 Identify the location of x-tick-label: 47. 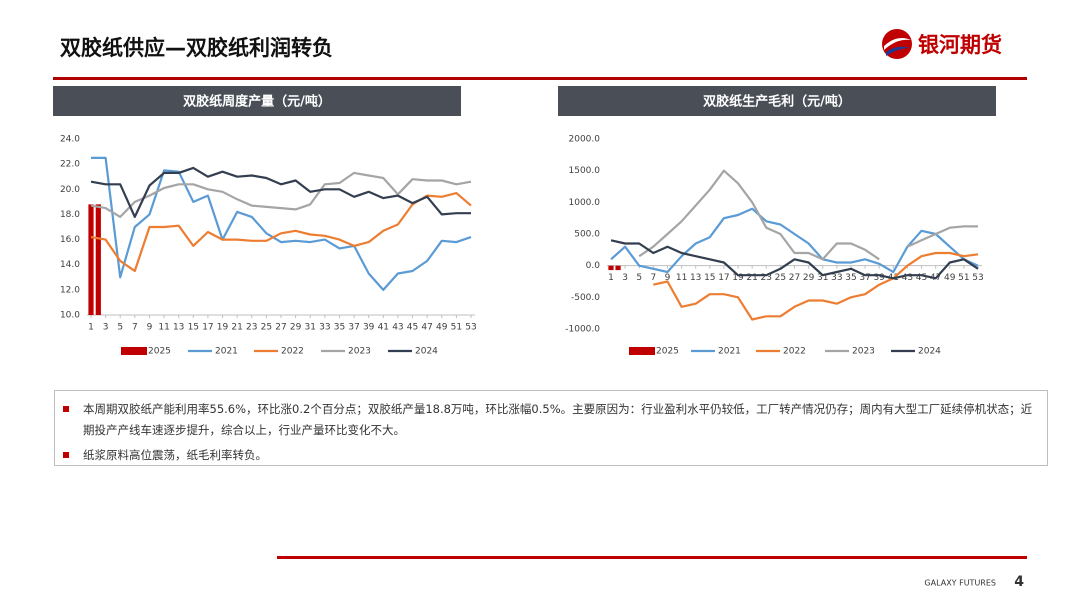
(426, 328).